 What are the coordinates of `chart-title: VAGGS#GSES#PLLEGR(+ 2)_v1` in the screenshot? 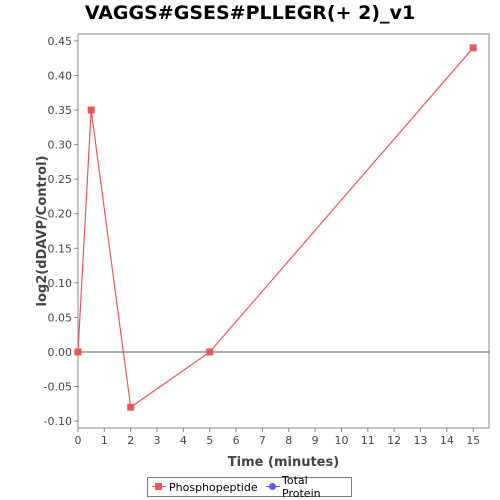 It's located at (250, 13).